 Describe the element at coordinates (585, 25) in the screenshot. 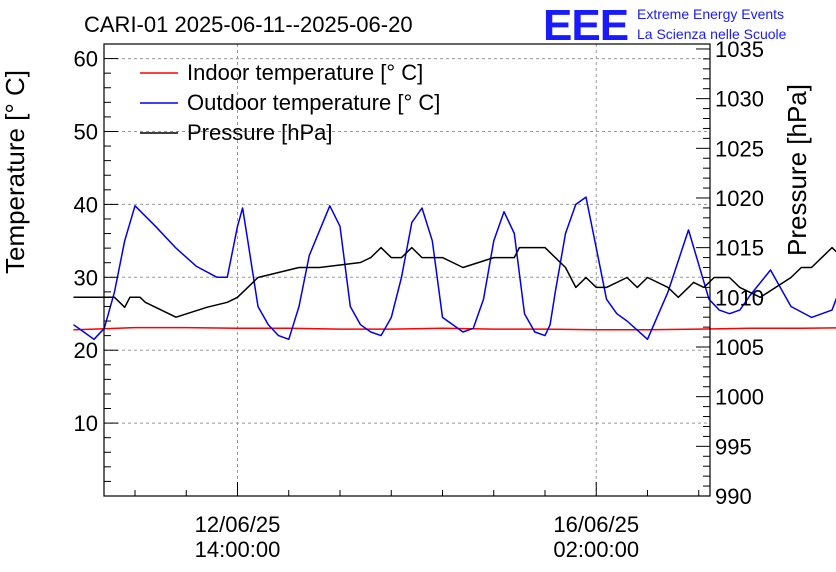

I see `logo-mark: EEE` at that location.